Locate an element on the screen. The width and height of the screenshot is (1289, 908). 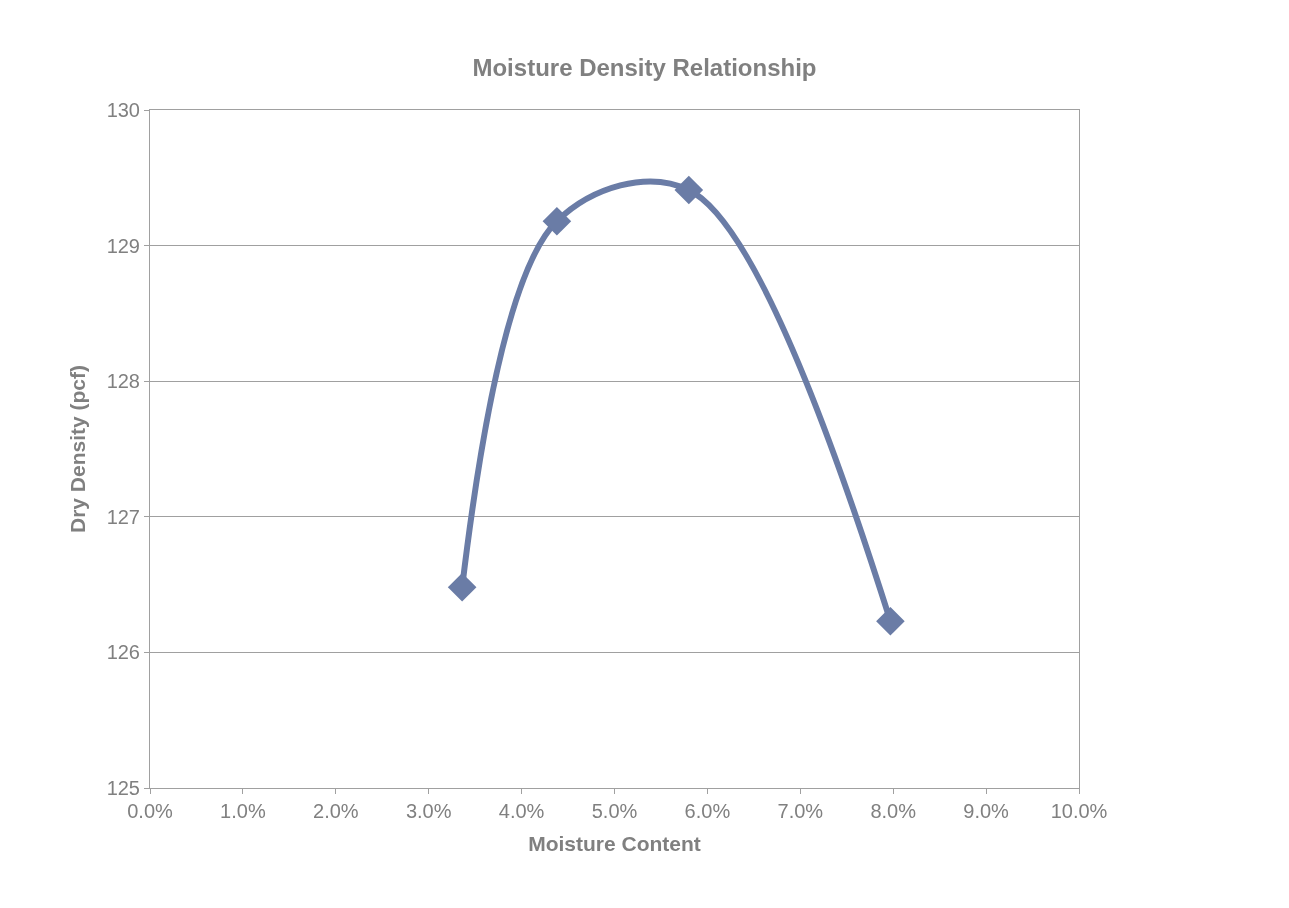
x-tick-label: 3.0% is located at coordinates (428, 811).